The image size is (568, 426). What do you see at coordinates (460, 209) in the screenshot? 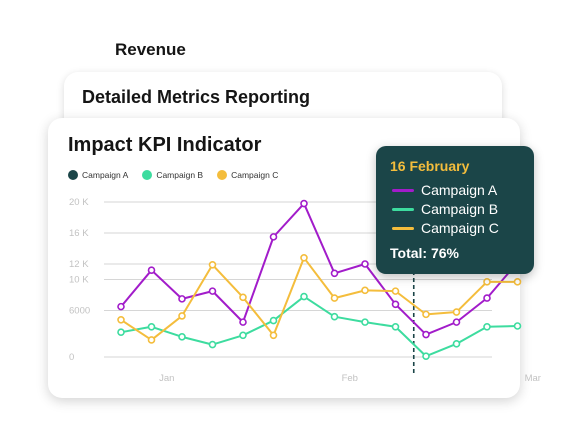
I see `tooltip-label: Campaign B` at bounding box center [460, 209].